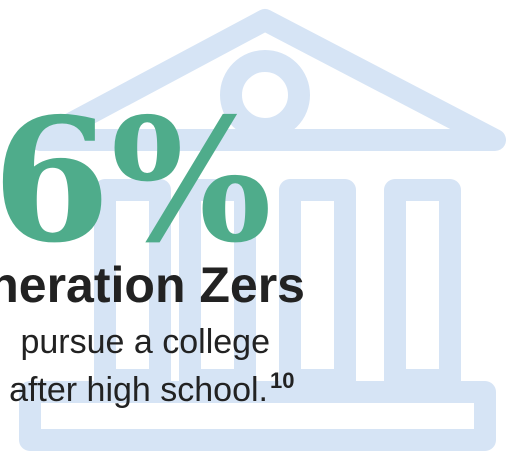 The width and height of the screenshot is (511, 466). Describe the element at coordinates (138, 390) in the screenshot. I see `body-line: after high school.` at that location.